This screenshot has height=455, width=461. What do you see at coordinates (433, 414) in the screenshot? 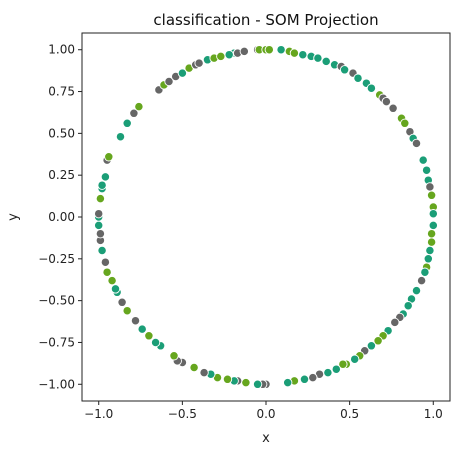
I see `x-tick-label: 1.0` at bounding box center [433, 414].